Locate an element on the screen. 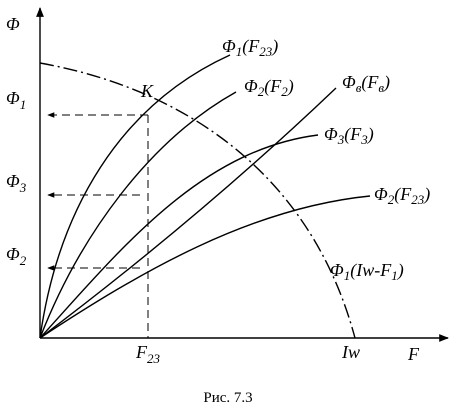 The image size is (456, 412). y-mark: Φ1 is located at coordinates (16, 100).